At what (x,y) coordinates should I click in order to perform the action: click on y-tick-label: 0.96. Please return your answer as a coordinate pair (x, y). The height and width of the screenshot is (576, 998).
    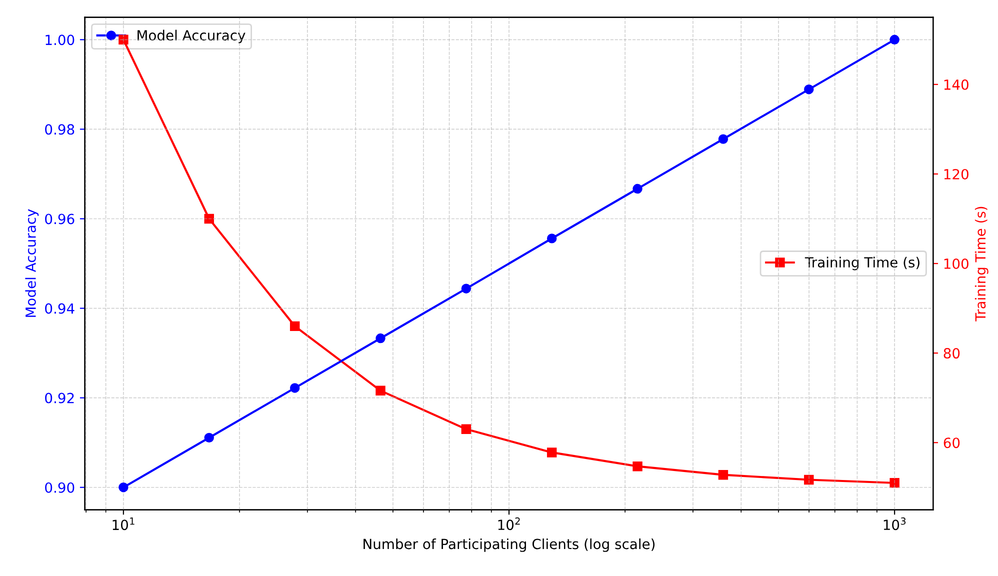
    Looking at the image, I should click on (59, 219).